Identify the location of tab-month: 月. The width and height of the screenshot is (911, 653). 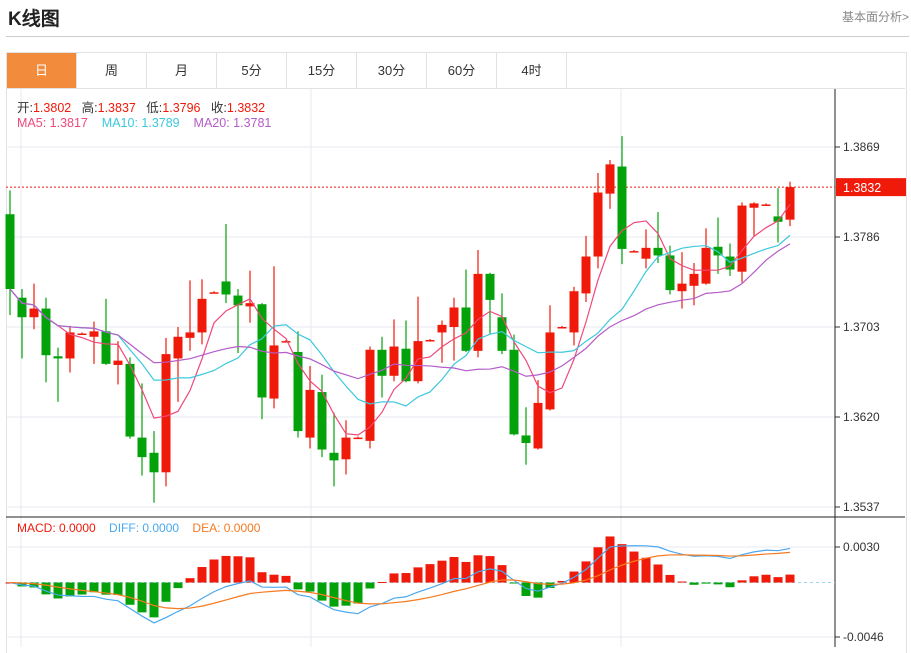
(182, 70).